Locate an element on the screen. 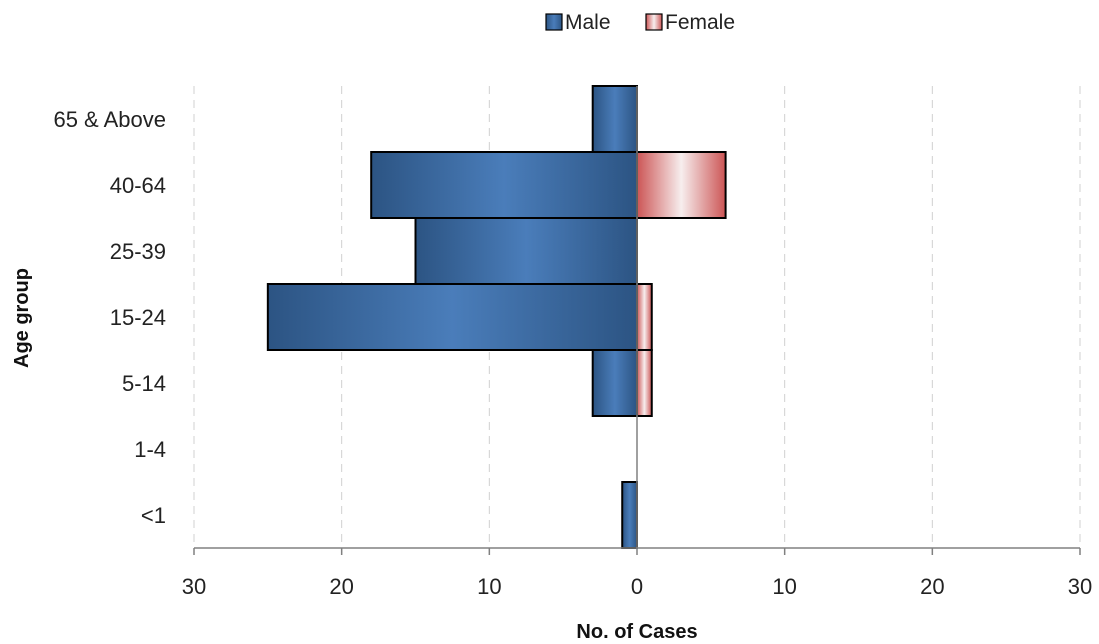 The height and width of the screenshot is (644, 1099). y-tick-label: 65 & Above is located at coordinates (109, 119).